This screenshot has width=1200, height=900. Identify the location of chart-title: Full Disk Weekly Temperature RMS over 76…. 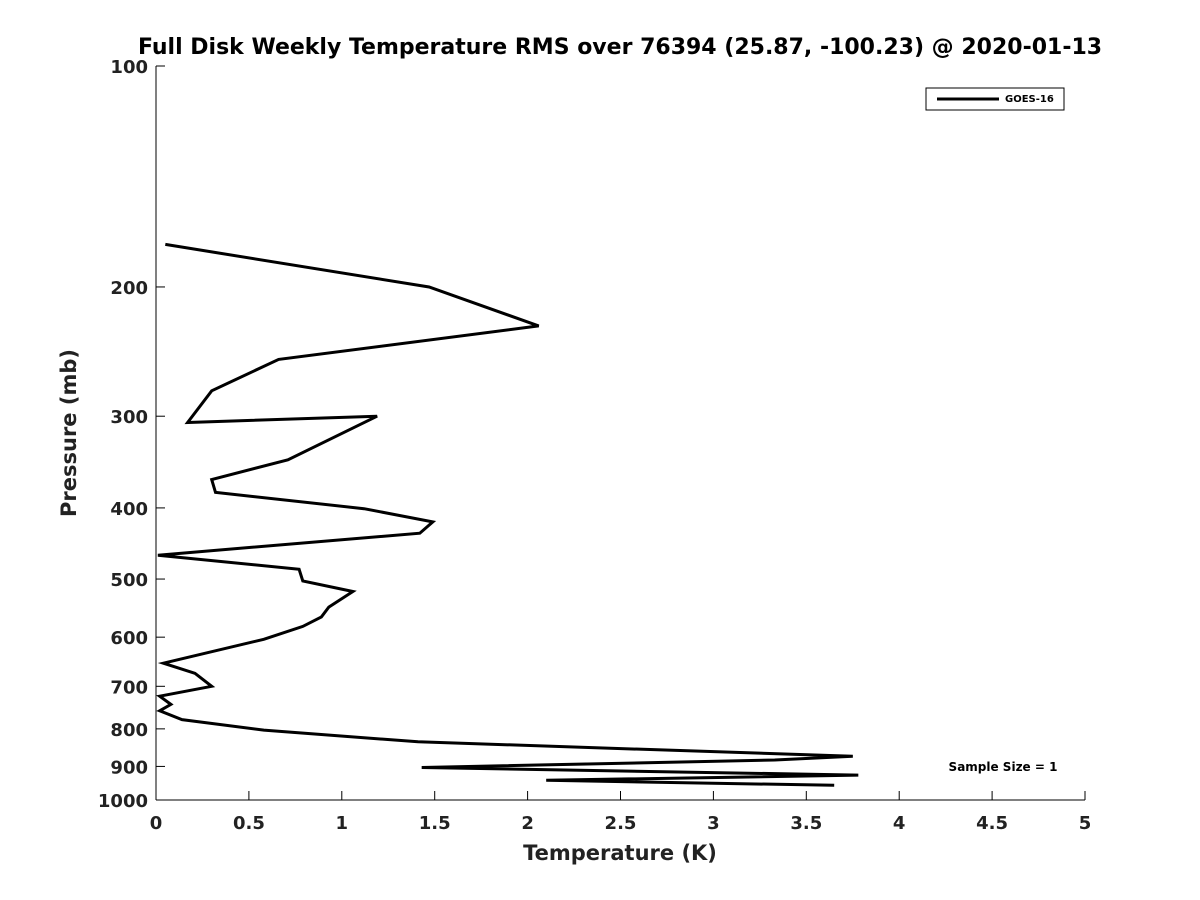
(620, 47).